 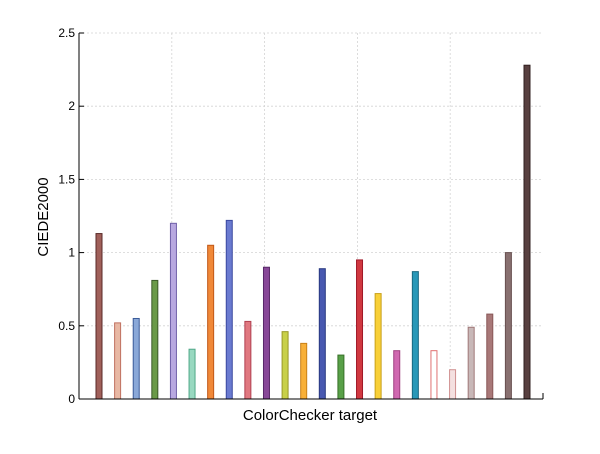 What do you see at coordinates (71, 253) in the screenshot?
I see `y-tick-label: 1` at bounding box center [71, 253].